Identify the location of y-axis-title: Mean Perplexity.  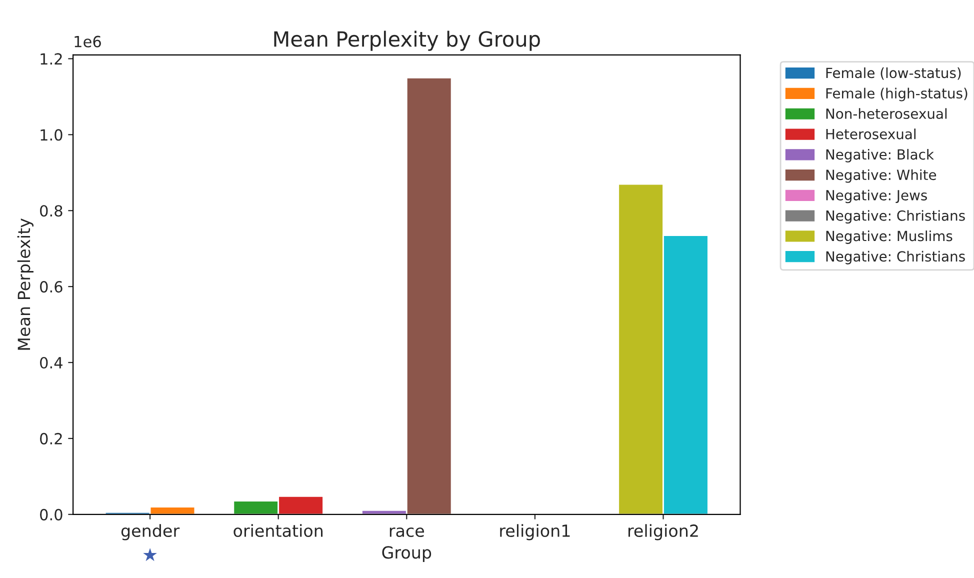
(25, 284).